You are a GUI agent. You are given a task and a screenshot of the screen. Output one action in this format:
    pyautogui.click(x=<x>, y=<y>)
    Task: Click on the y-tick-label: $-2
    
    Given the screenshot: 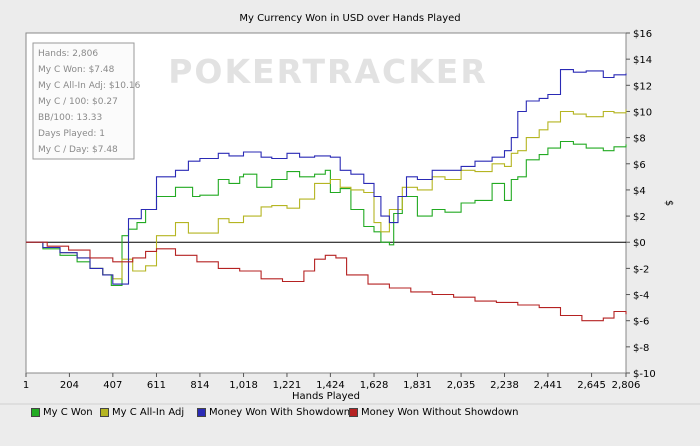 What is the action you would take?
    pyautogui.click(x=641, y=269)
    